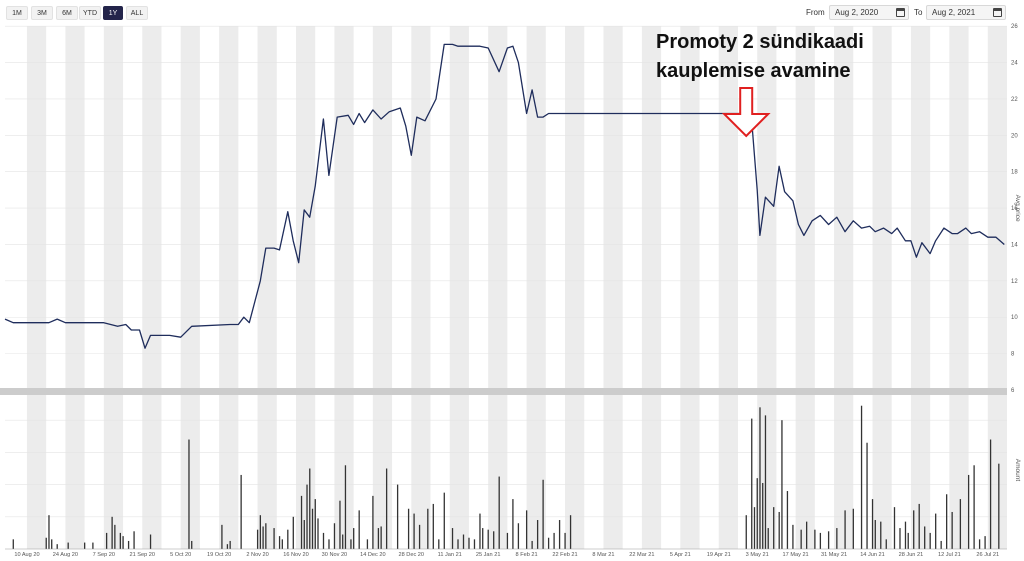 This screenshot has width=1024, height=561. What do you see at coordinates (872, 555) in the screenshot?
I see `x-tick-label: 14 Jun 21` at bounding box center [872, 555].